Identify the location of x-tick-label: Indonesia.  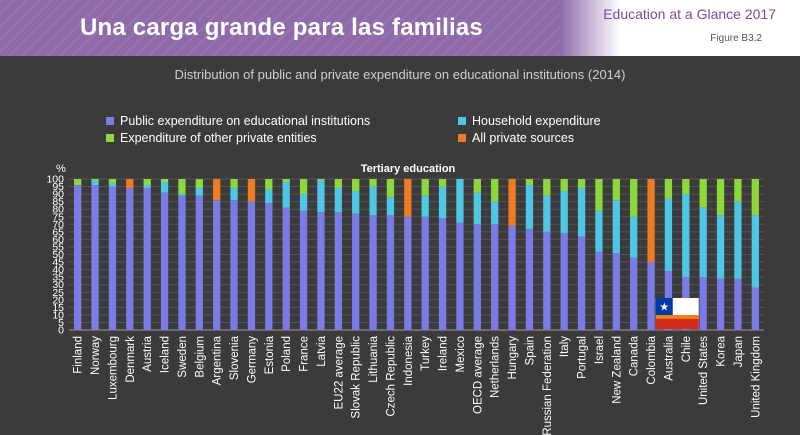
(409, 360).